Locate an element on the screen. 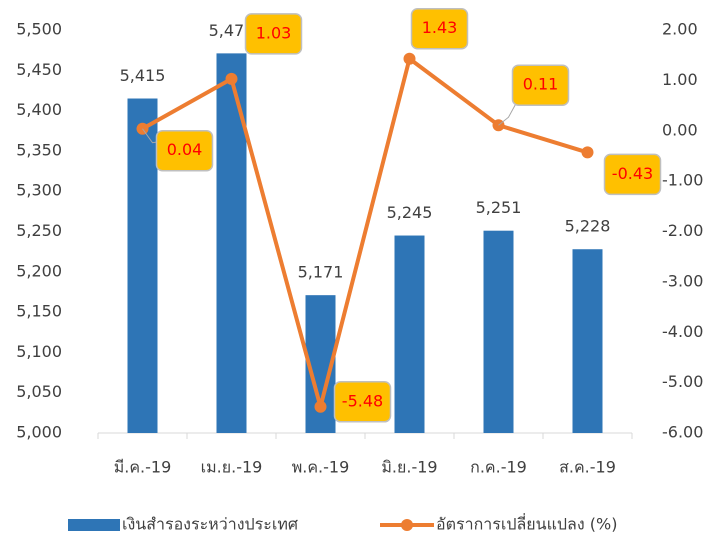 The height and width of the screenshot is (547, 713). y-tick-label: 5,400 is located at coordinates (39, 109).